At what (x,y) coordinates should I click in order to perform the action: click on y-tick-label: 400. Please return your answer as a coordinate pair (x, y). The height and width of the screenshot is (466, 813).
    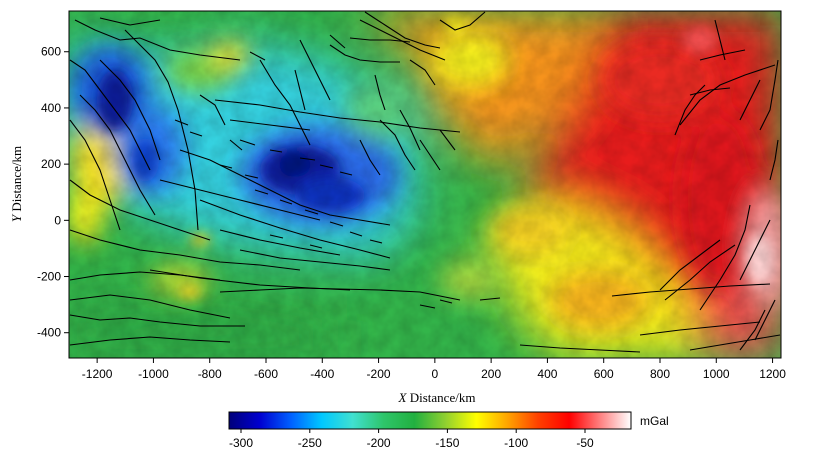
    Looking at the image, I should click on (51, 108).